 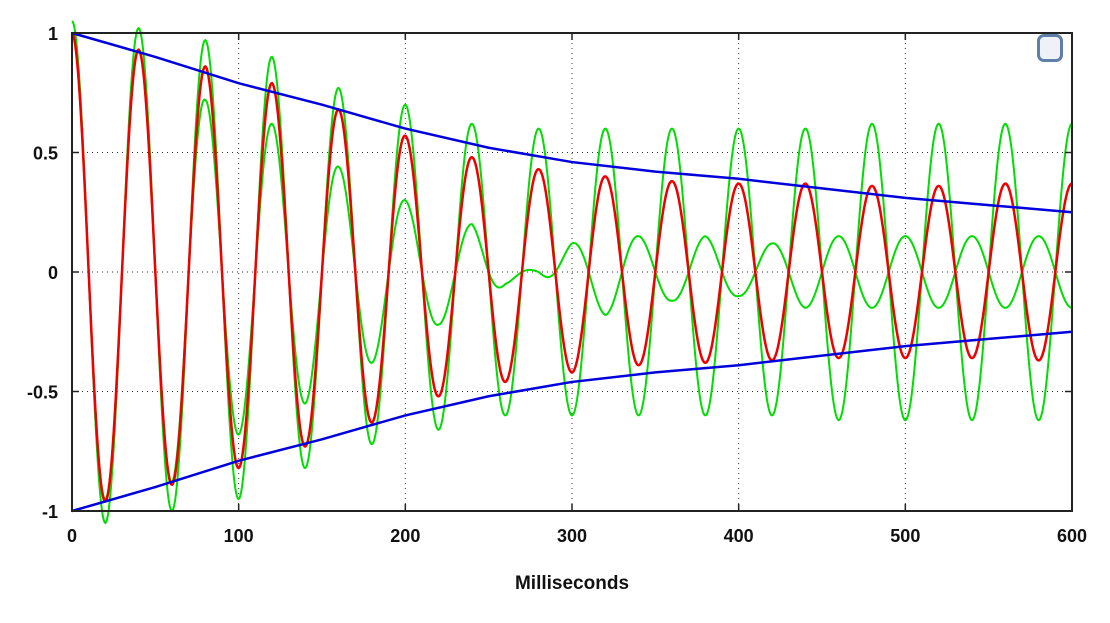 What do you see at coordinates (739, 536) in the screenshot?
I see `x-tick-label: 400` at bounding box center [739, 536].